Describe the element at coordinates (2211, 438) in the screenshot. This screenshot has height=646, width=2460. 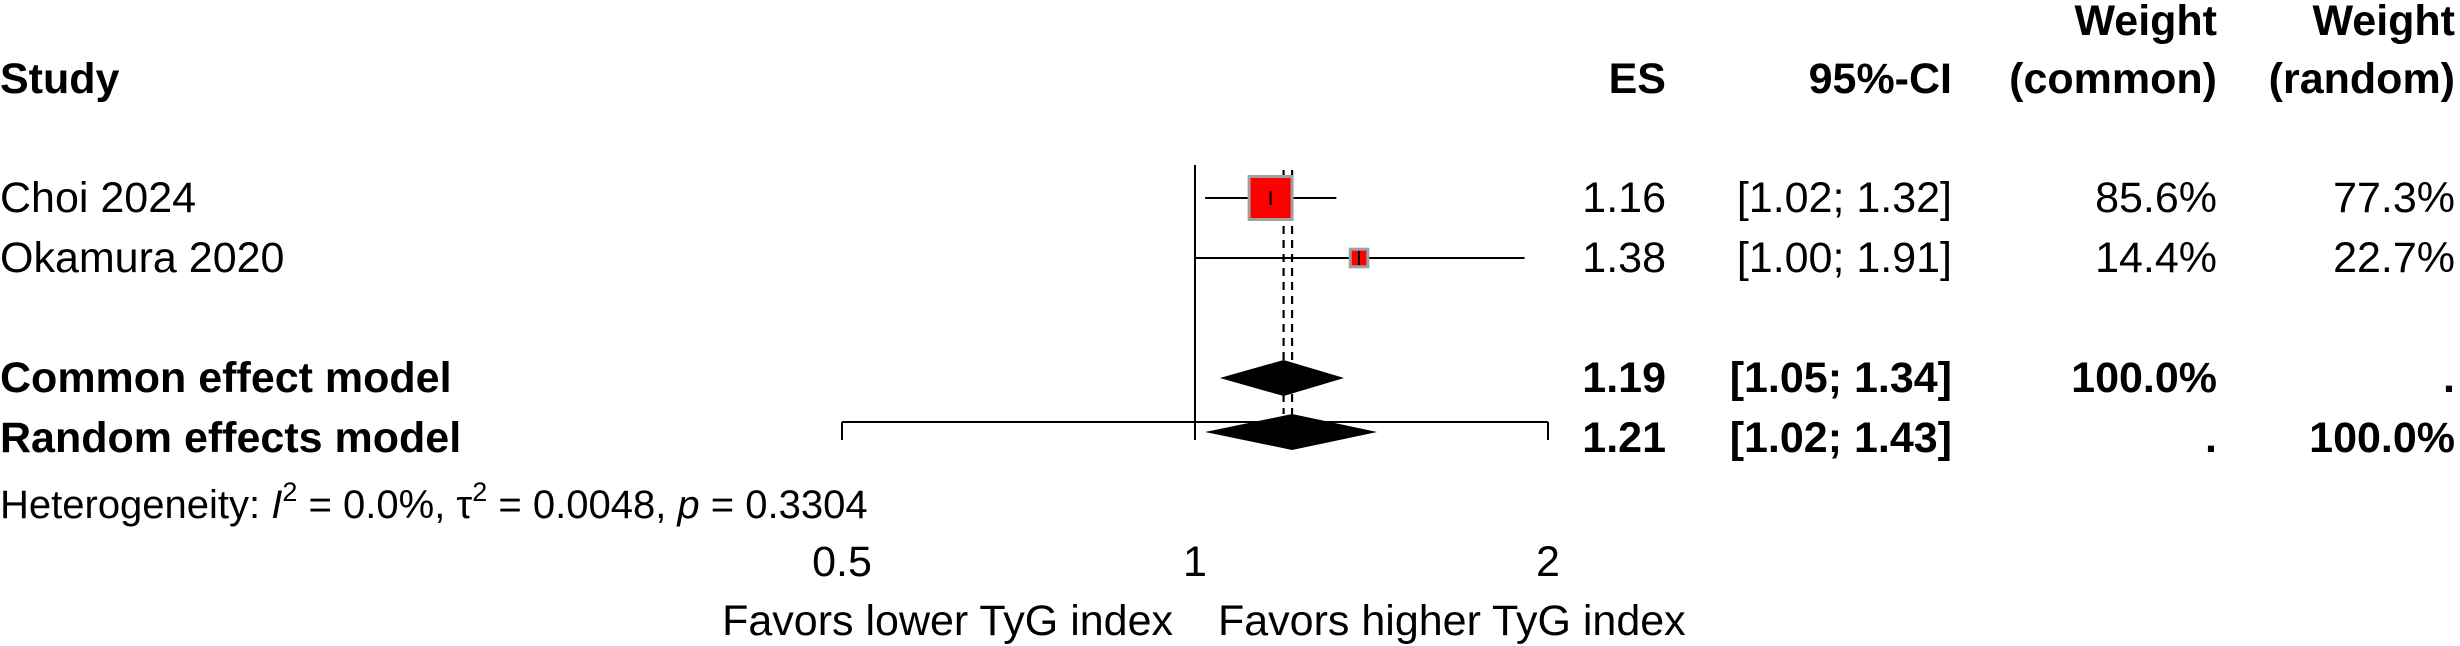
I see `pooled-weight-common: .` at that location.